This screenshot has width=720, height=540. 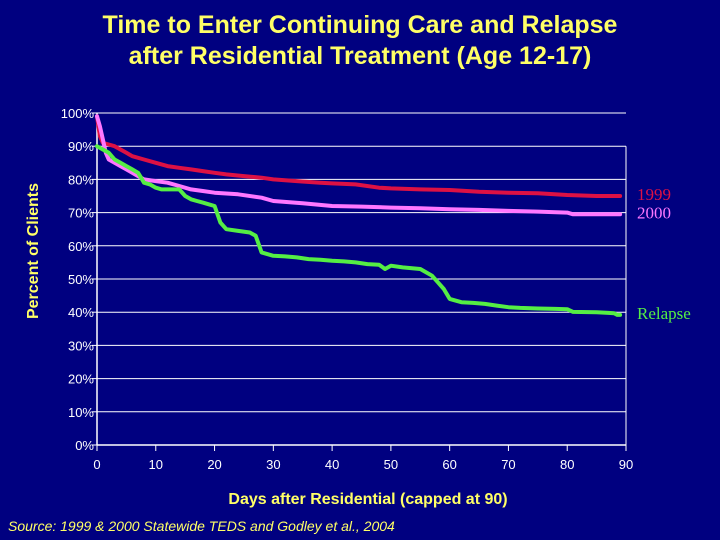 What do you see at coordinates (332, 464) in the screenshot?
I see `x-tick-label-40: 40` at bounding box center [332, 464].